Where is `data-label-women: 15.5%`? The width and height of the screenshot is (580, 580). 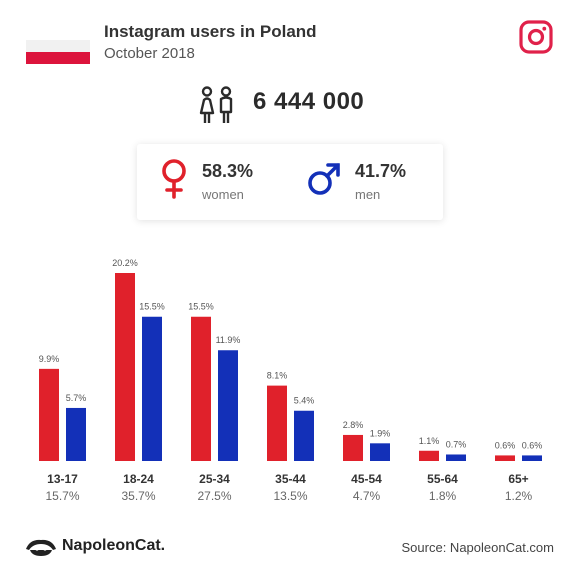 data-label-women: 15.5% is located at coordinates (201, 307).